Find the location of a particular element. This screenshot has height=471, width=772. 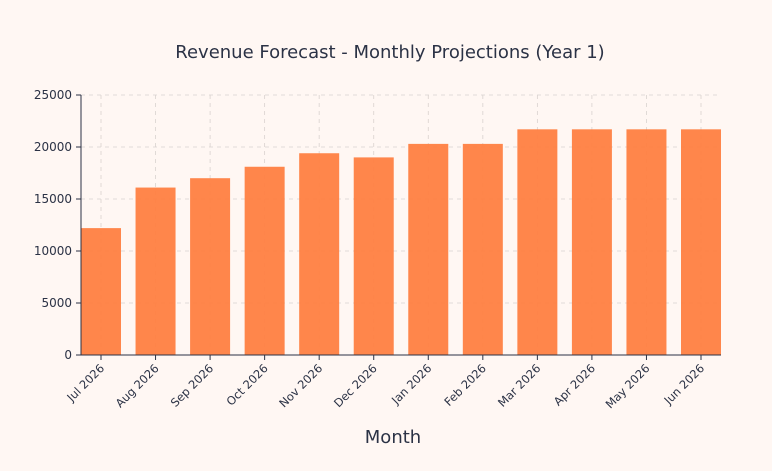

x-tick-label: Oct 2026 is located at coordinates (247, 384).